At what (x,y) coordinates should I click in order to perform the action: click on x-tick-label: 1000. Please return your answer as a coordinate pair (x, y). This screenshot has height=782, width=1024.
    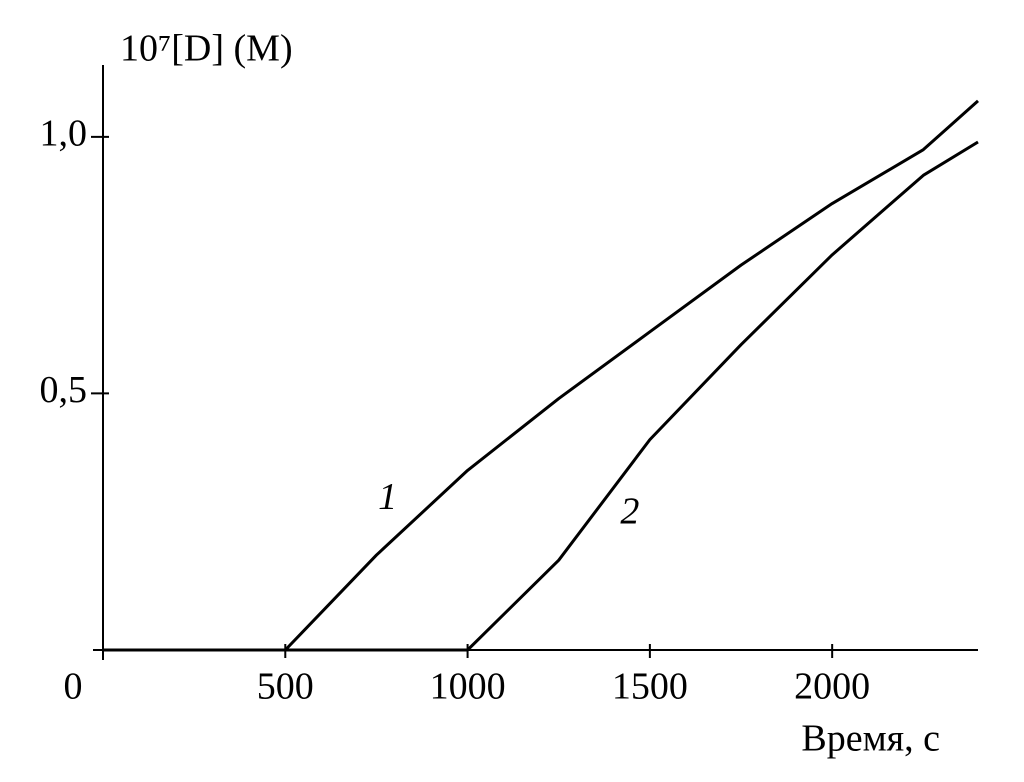
    Looking at the image, I should click on (468, 687).